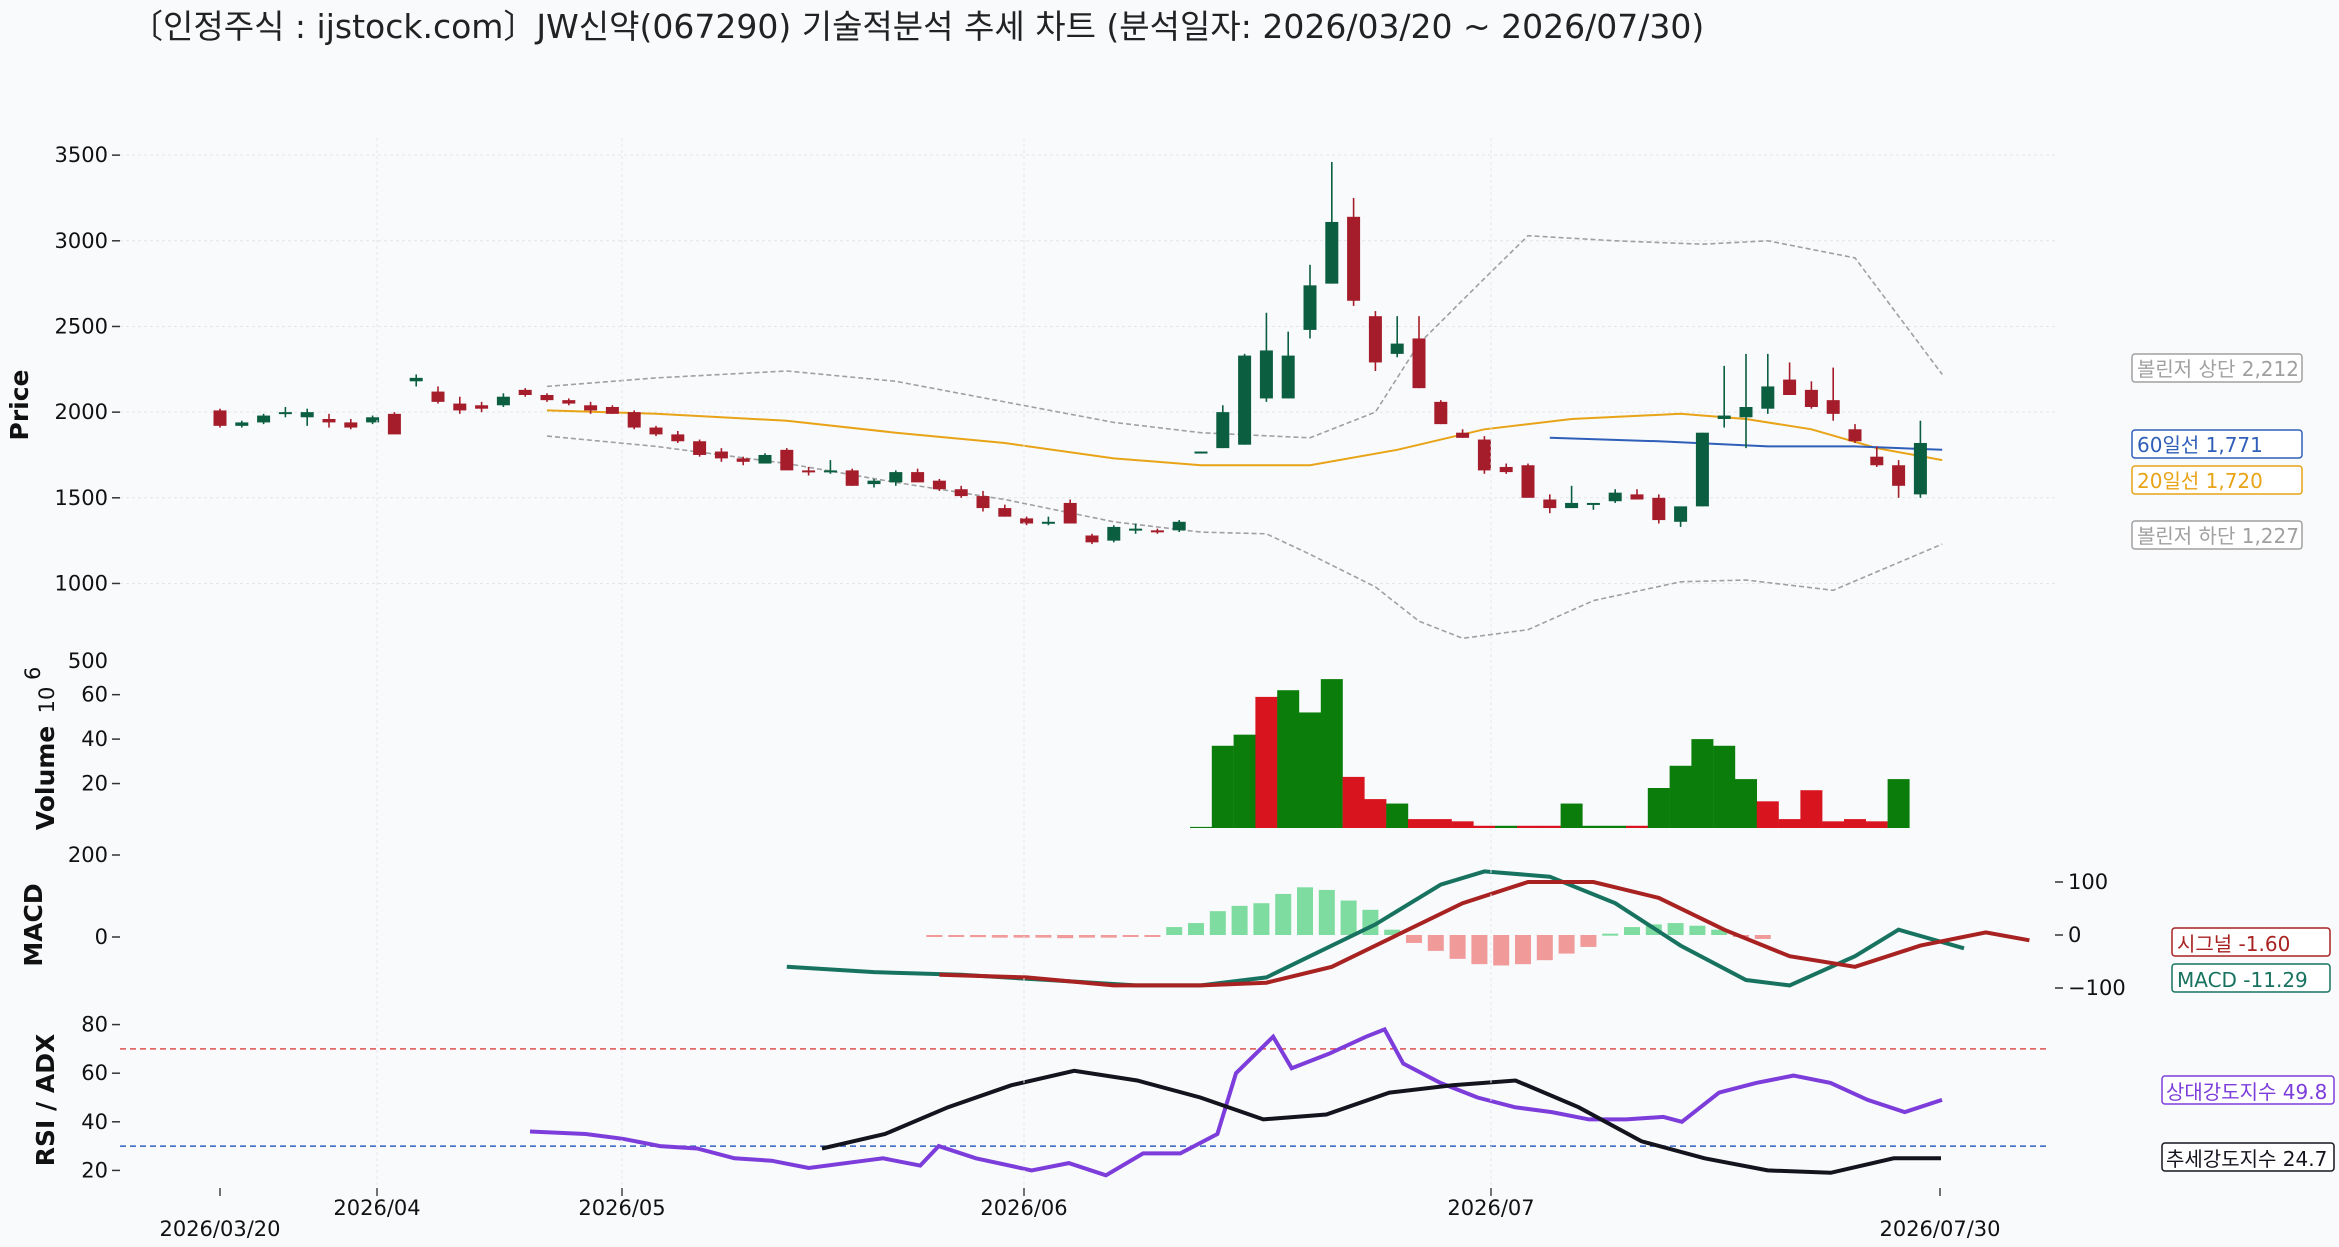  I want to click on volume-panel: 20 40 60 500 Volume 10 6, so click(965, 739).